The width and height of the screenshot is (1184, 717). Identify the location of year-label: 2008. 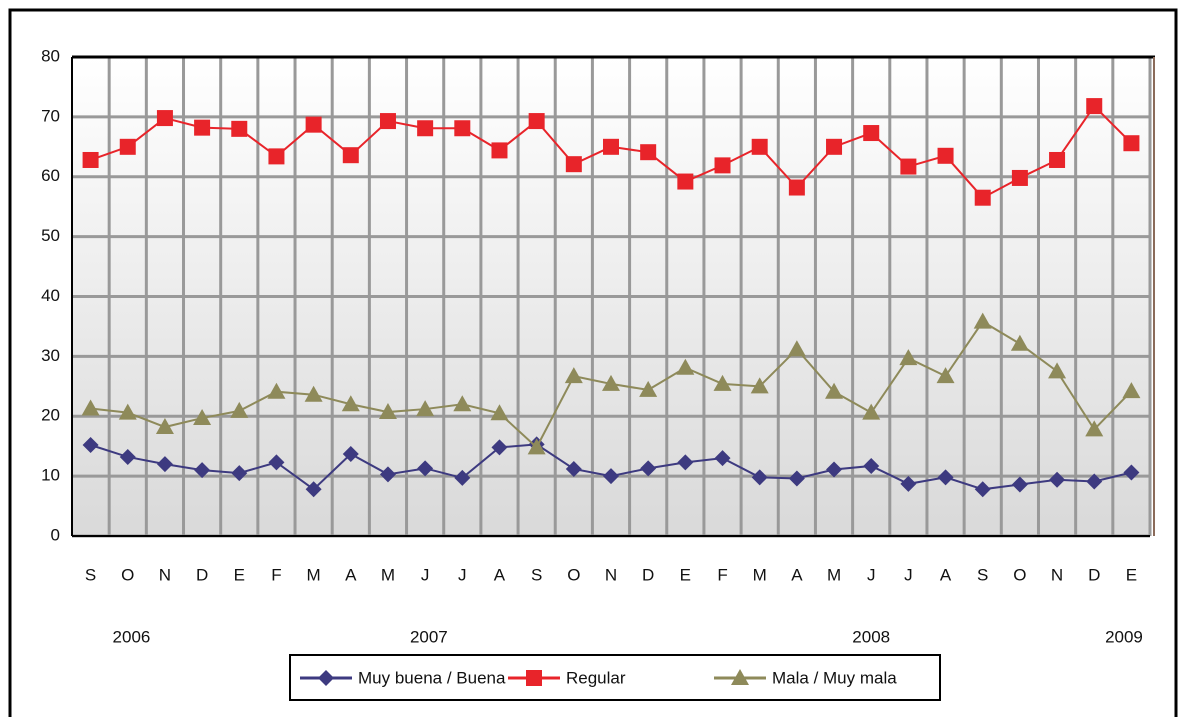
(871, 636).